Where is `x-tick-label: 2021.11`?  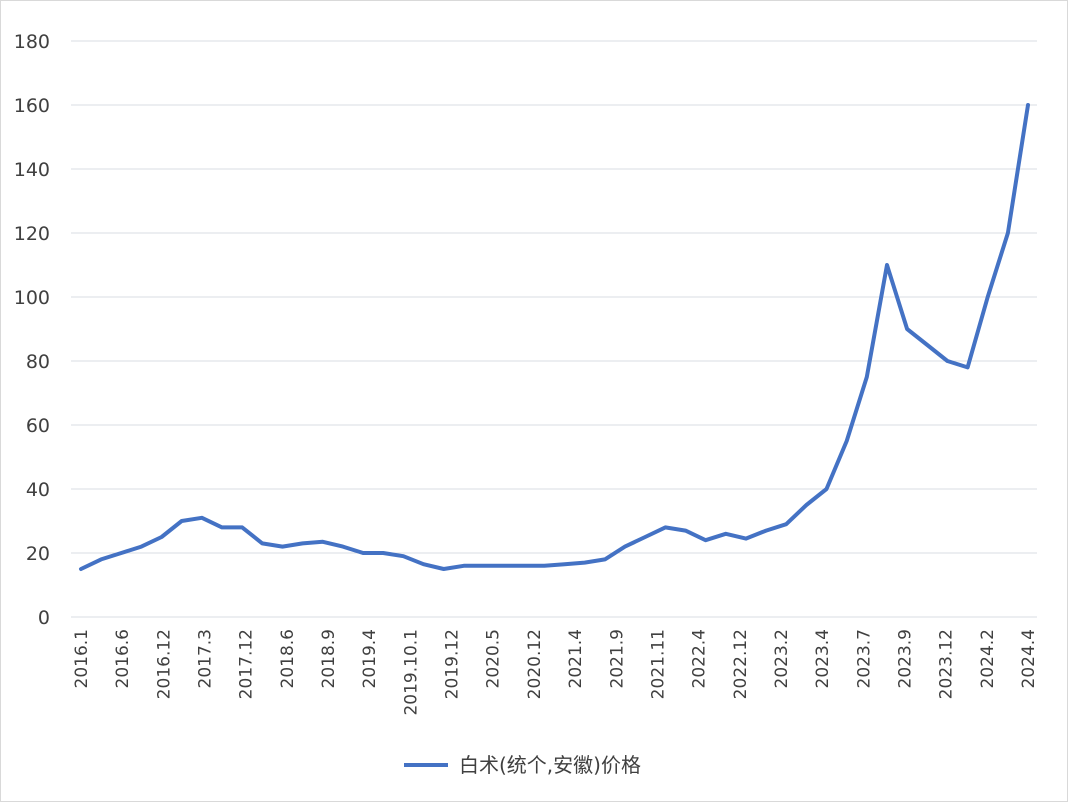 x-tick-label: 2021.11 is located at coordinates (658, 664).